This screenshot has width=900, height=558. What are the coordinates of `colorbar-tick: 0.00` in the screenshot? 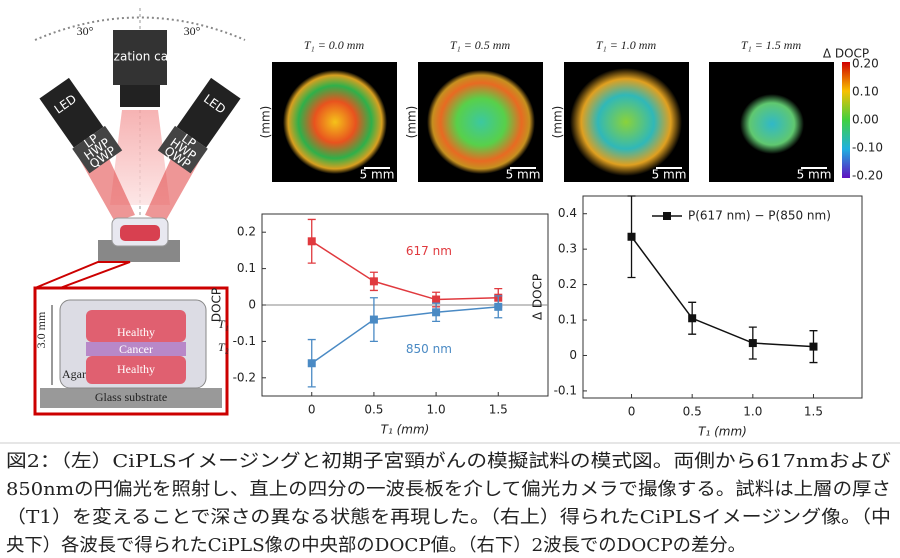 It's located at (865, 120).